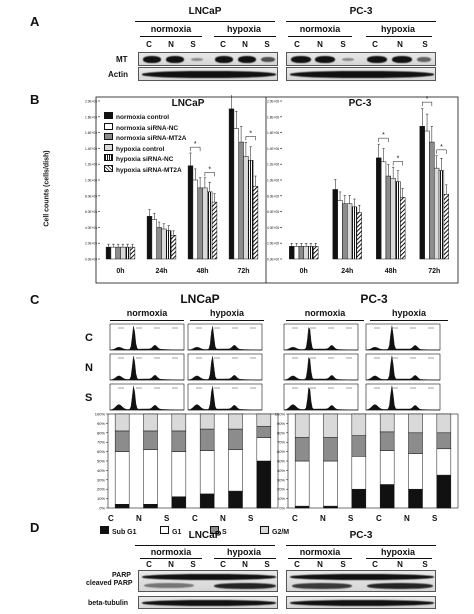 The image size is (474, 614). I want to click on blot-d-tubulin-lncap, so click(208, 602).